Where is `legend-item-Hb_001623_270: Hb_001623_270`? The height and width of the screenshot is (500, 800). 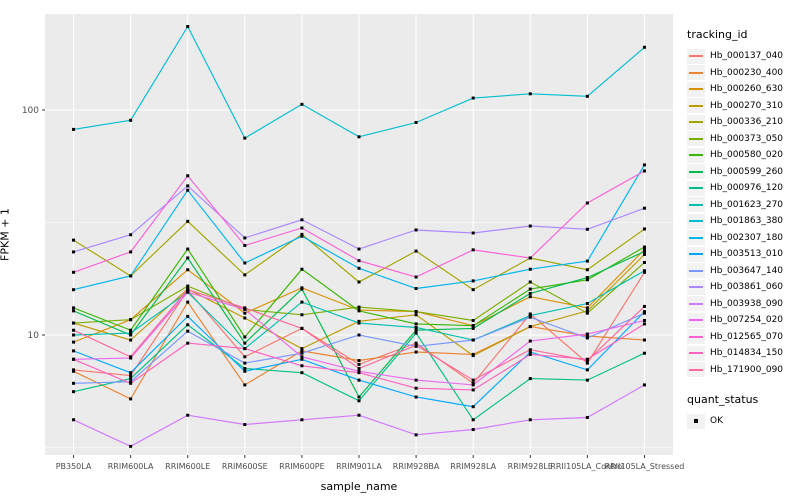
legend-item-Hb_001623_270: Hb_001623_270 is located at coordinates (743, 205).